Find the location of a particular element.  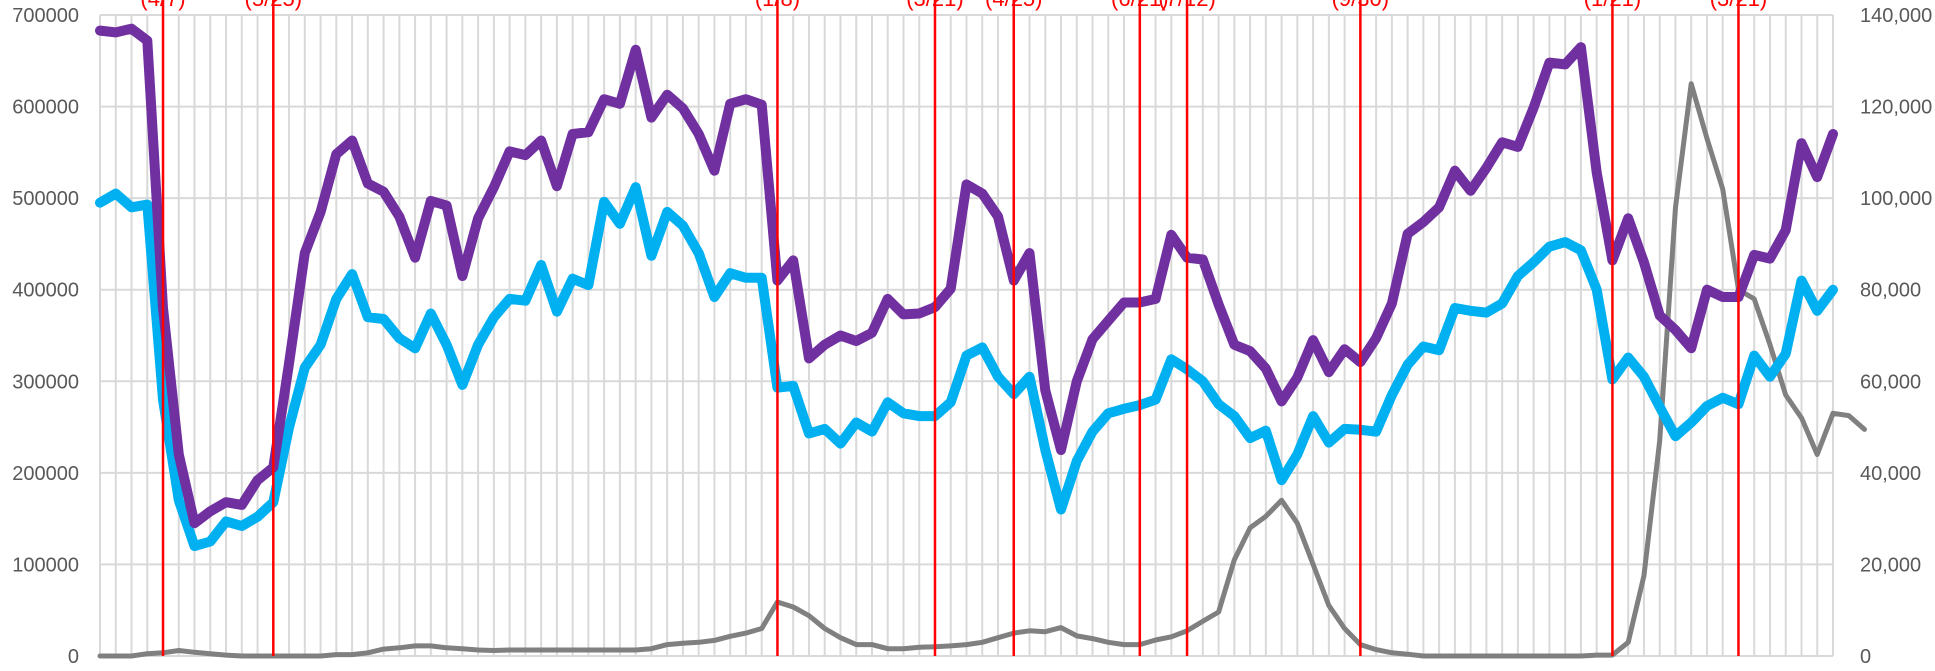

event-marker-label: (9/30) is located at coordinates (1360, 5).